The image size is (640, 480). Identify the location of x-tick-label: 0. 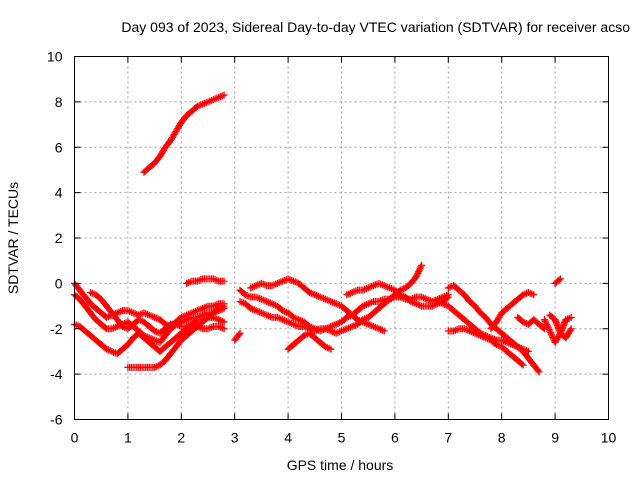
(75, 438).